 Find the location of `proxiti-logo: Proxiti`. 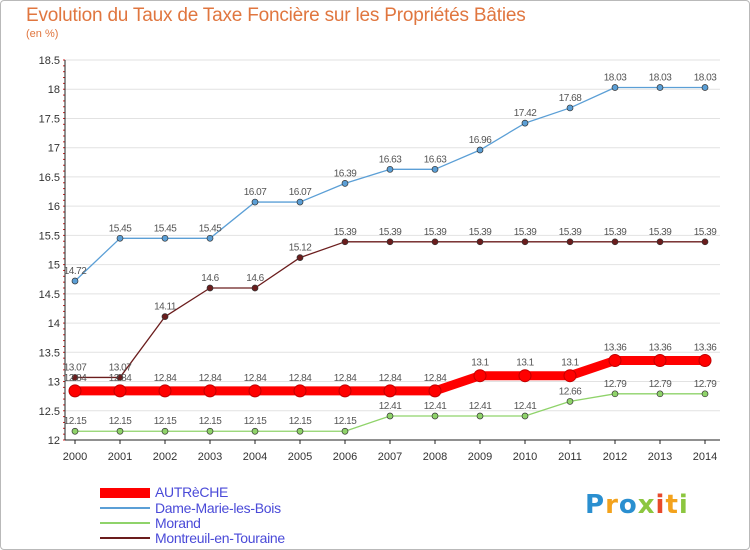

proxiti-logo: Proxiti is located at coordinates (637, 505).